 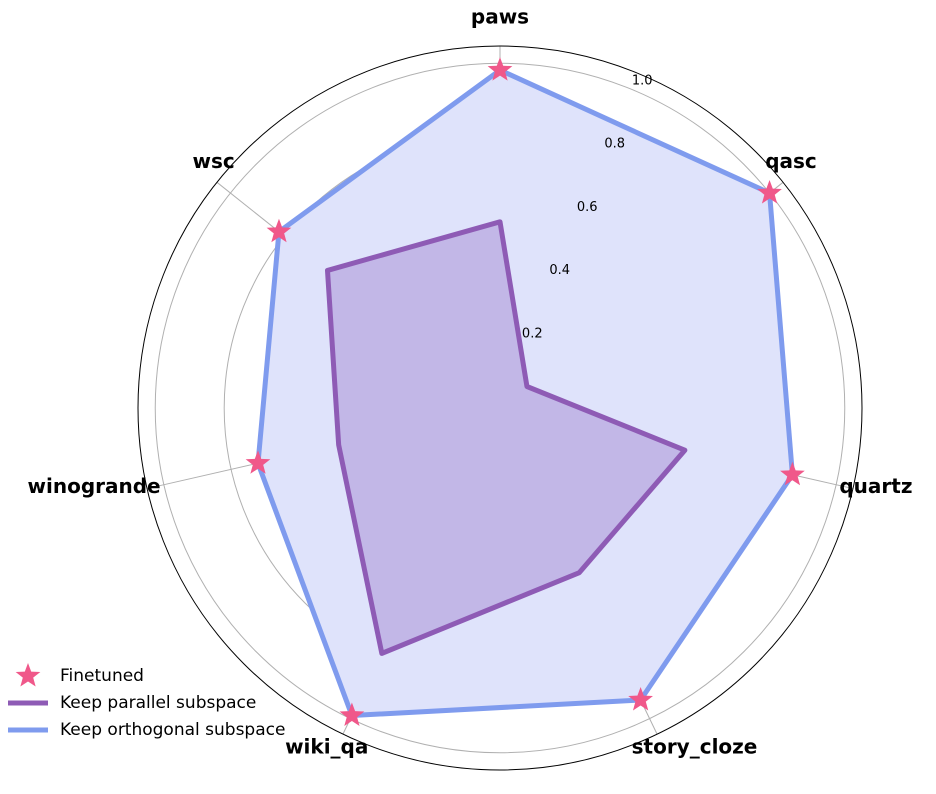 What do you see at coordinates (28, 675) in the screenshot?
I see `legend-marker` at bounding box center [28, 675].